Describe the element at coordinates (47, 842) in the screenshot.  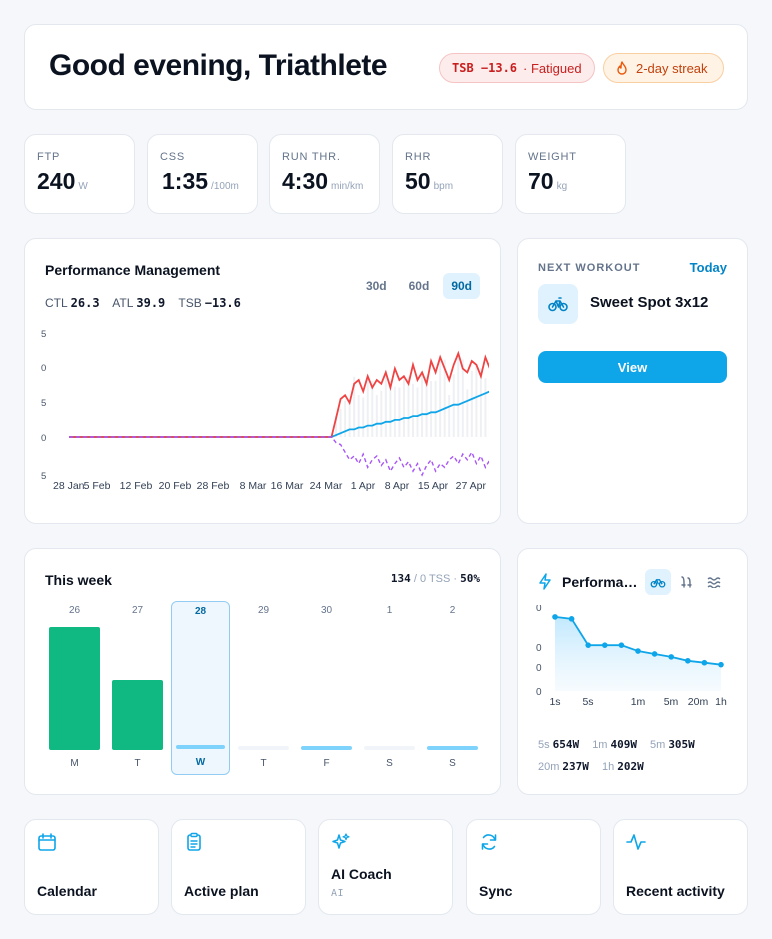
I see `calendar-icon` at that location.